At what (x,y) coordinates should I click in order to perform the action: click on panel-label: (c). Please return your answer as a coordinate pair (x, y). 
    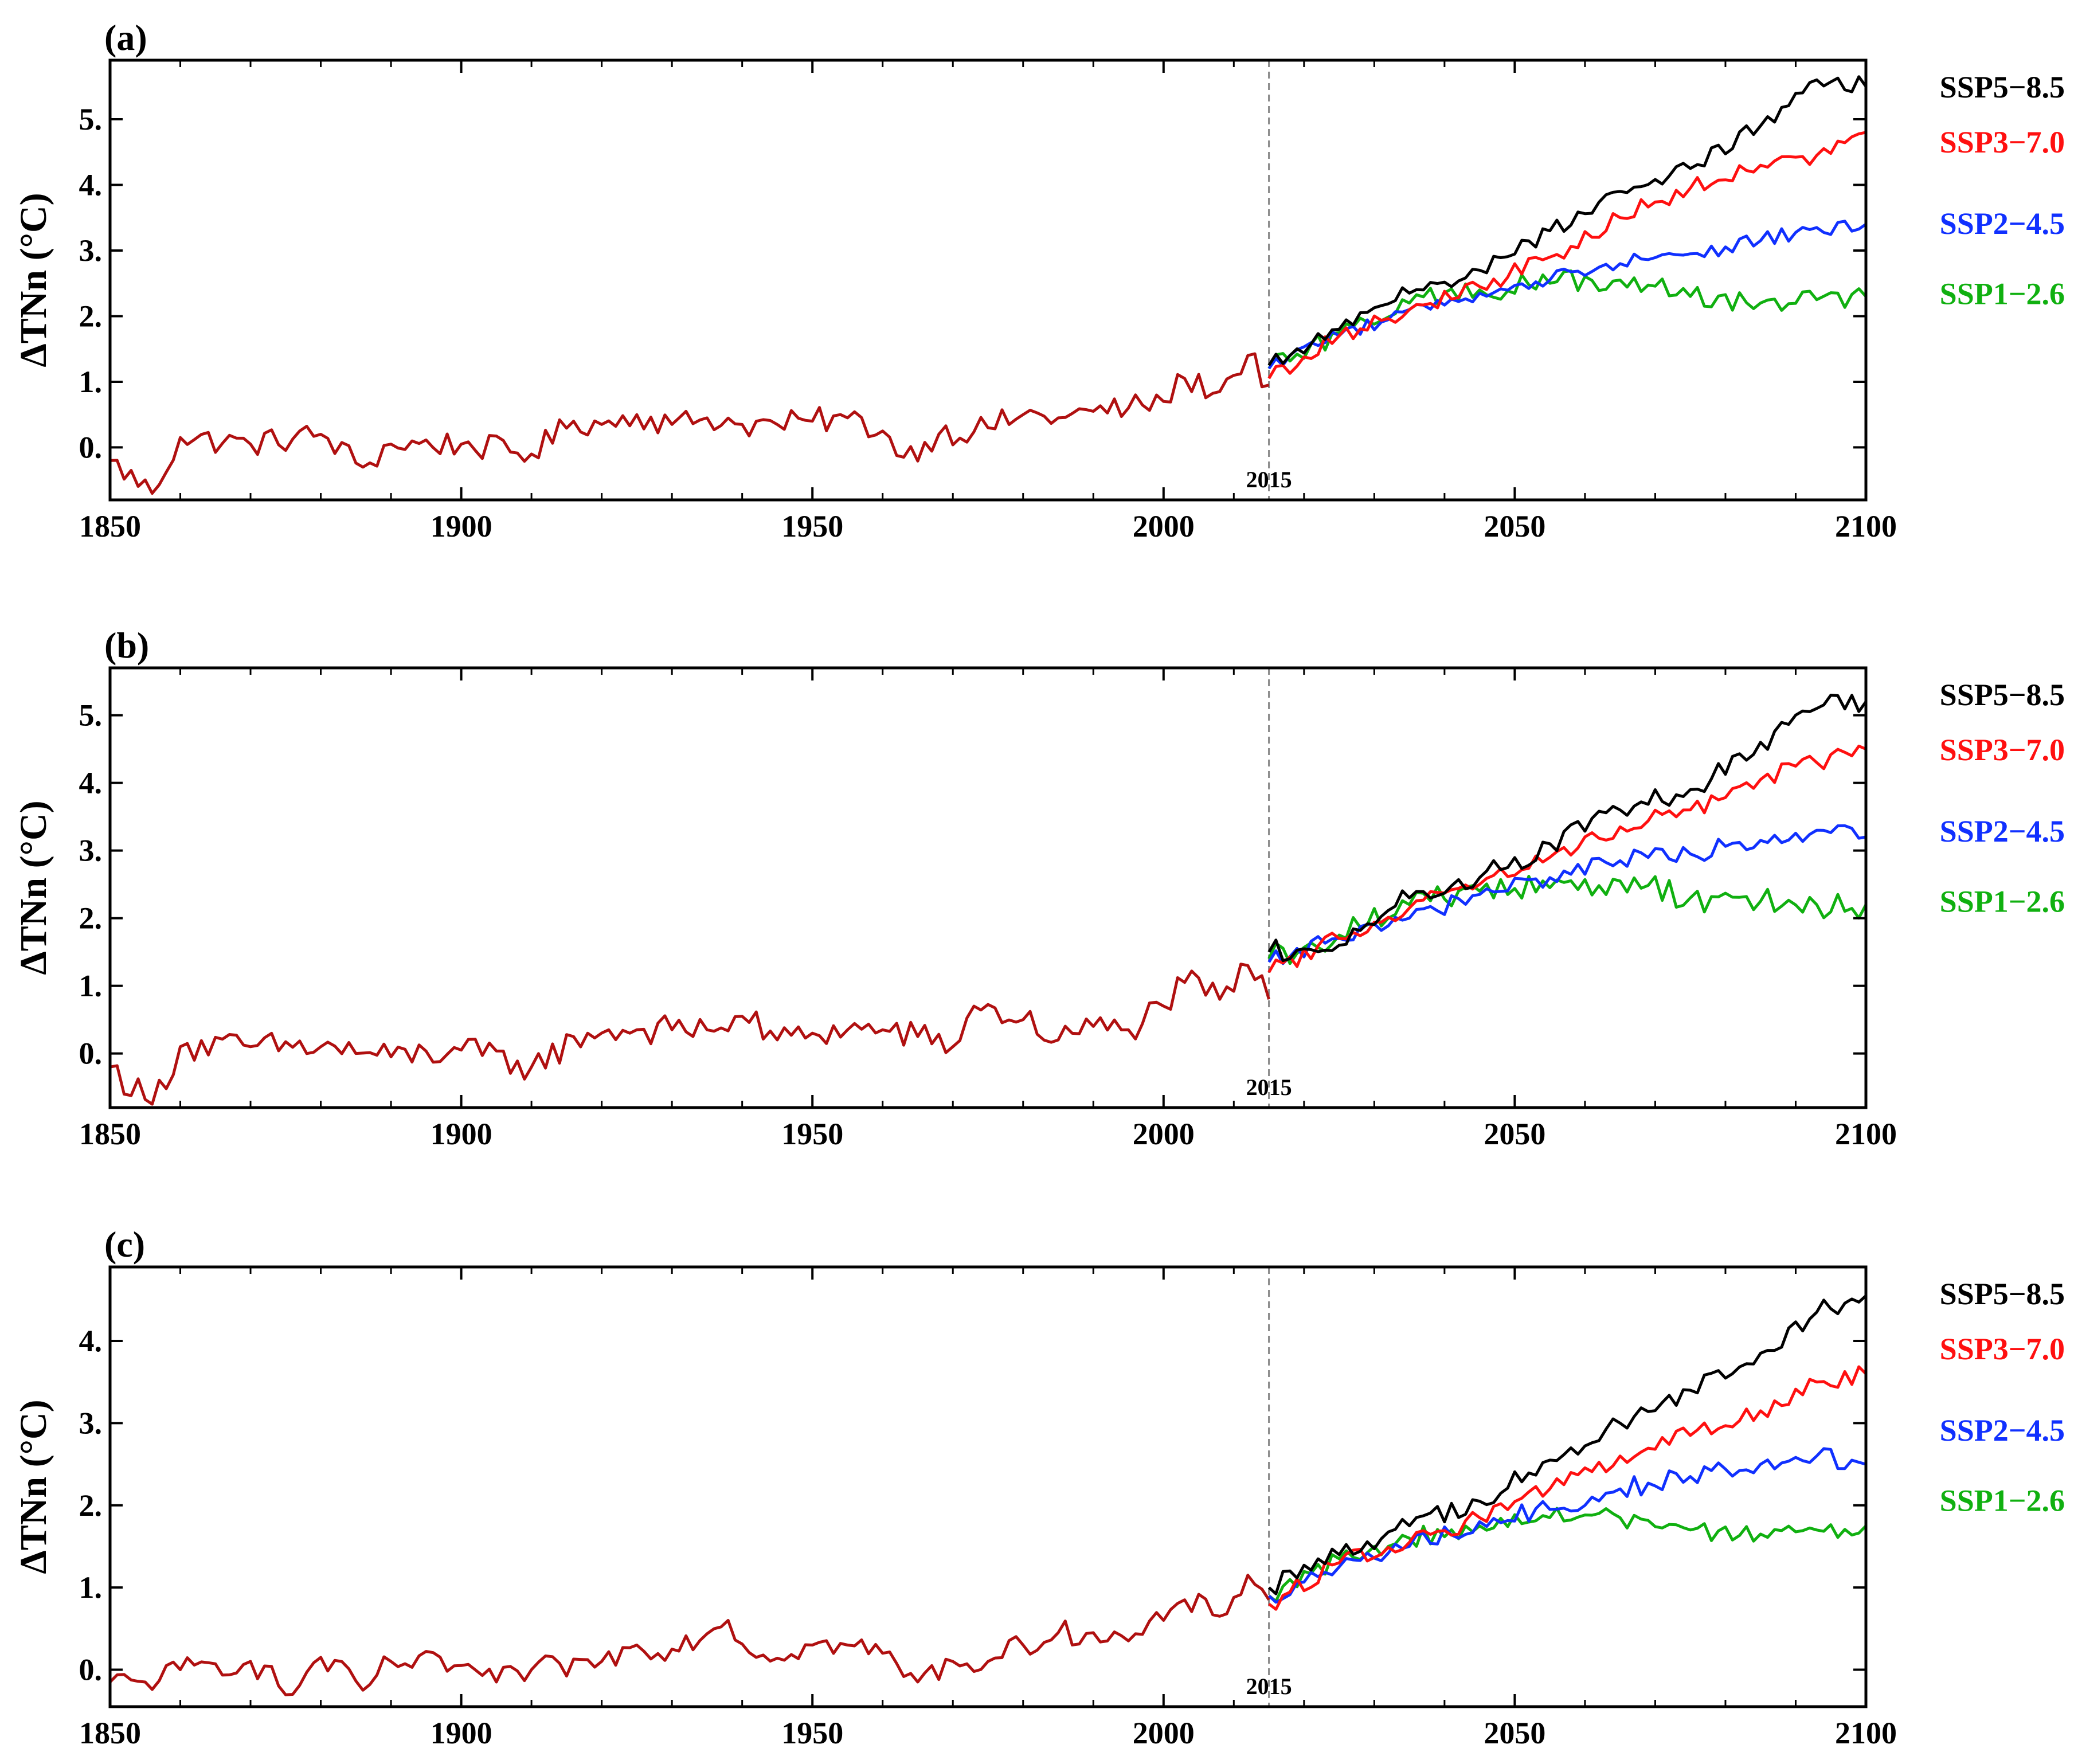
    Looking at the image, I should click on (125, 1244).